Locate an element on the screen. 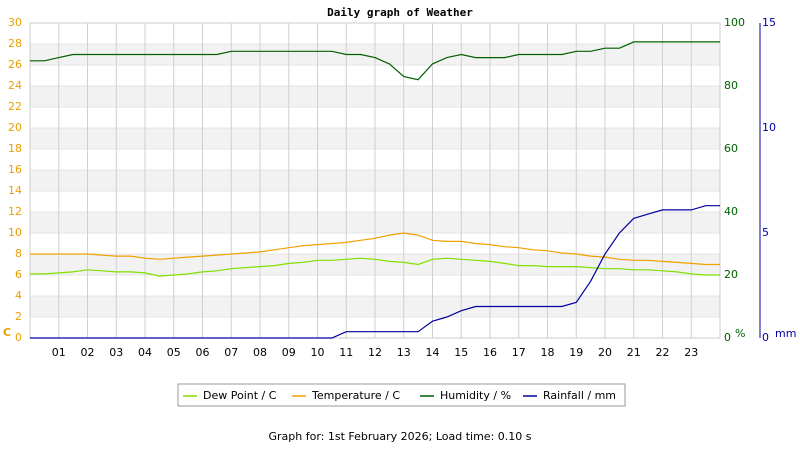 This screenshot has width=800, height=450. y-tick-label: 24 is located at coordinates (15, 85).